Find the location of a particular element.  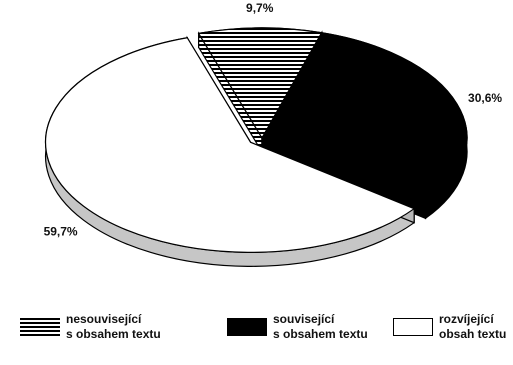

legend-label-line1: rozvíjející is located at coordinates (466, 319).